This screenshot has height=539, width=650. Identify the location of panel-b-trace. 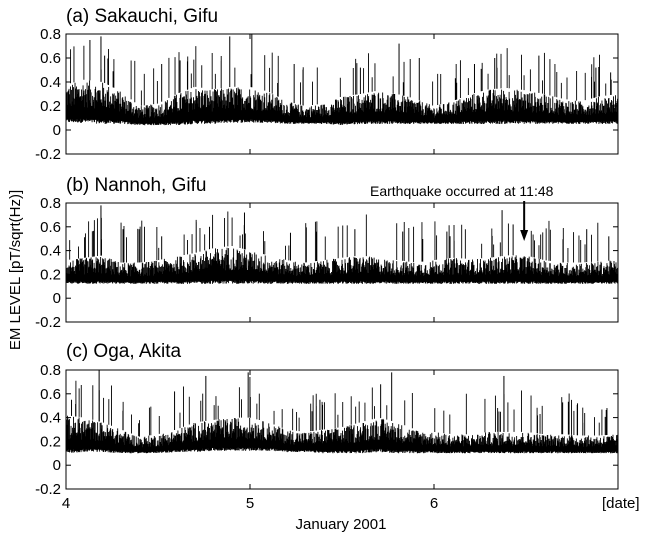
(342, 244).